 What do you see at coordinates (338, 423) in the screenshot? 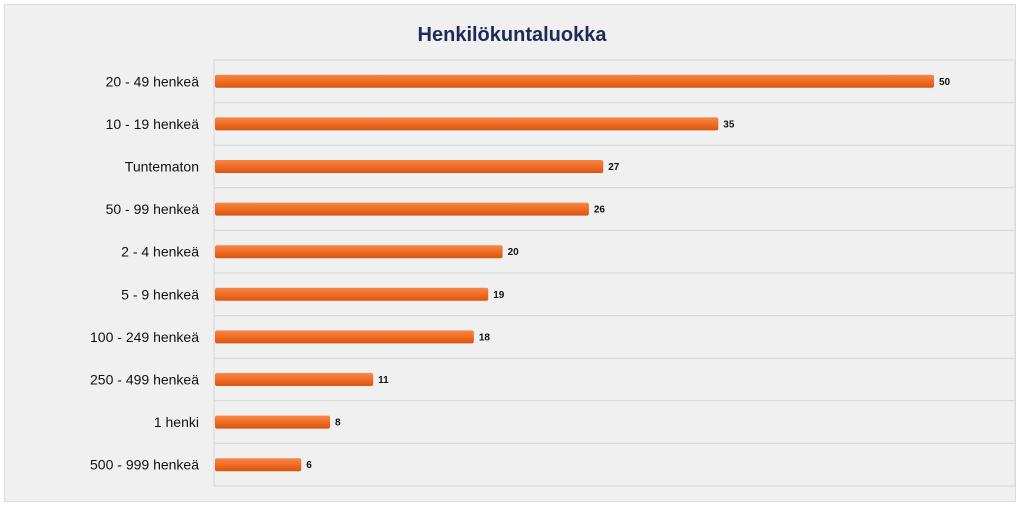
I see `data-label: 8` at bounding box center [338, 423].